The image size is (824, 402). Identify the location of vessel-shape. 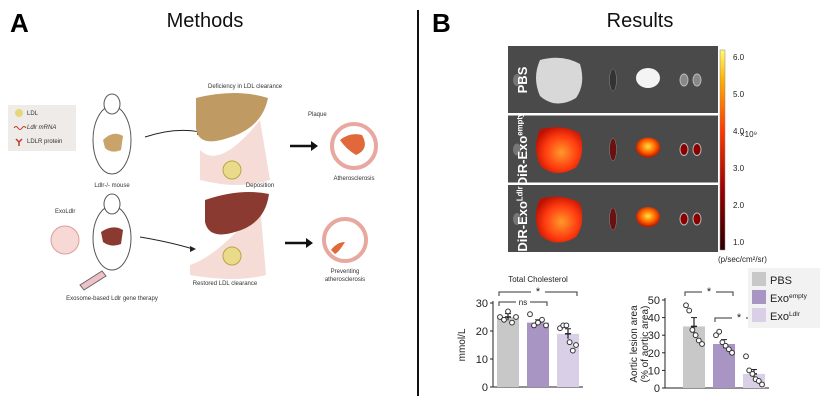
(235, 152).